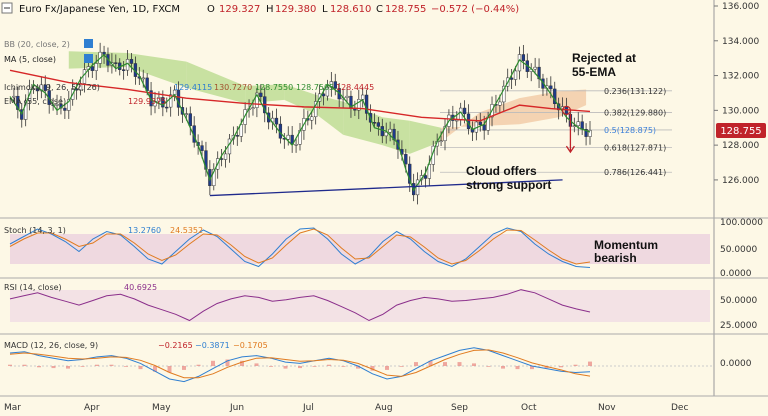  I want to click on stoch-legend: Stoch (14, 3, 1), so click(35, 230).